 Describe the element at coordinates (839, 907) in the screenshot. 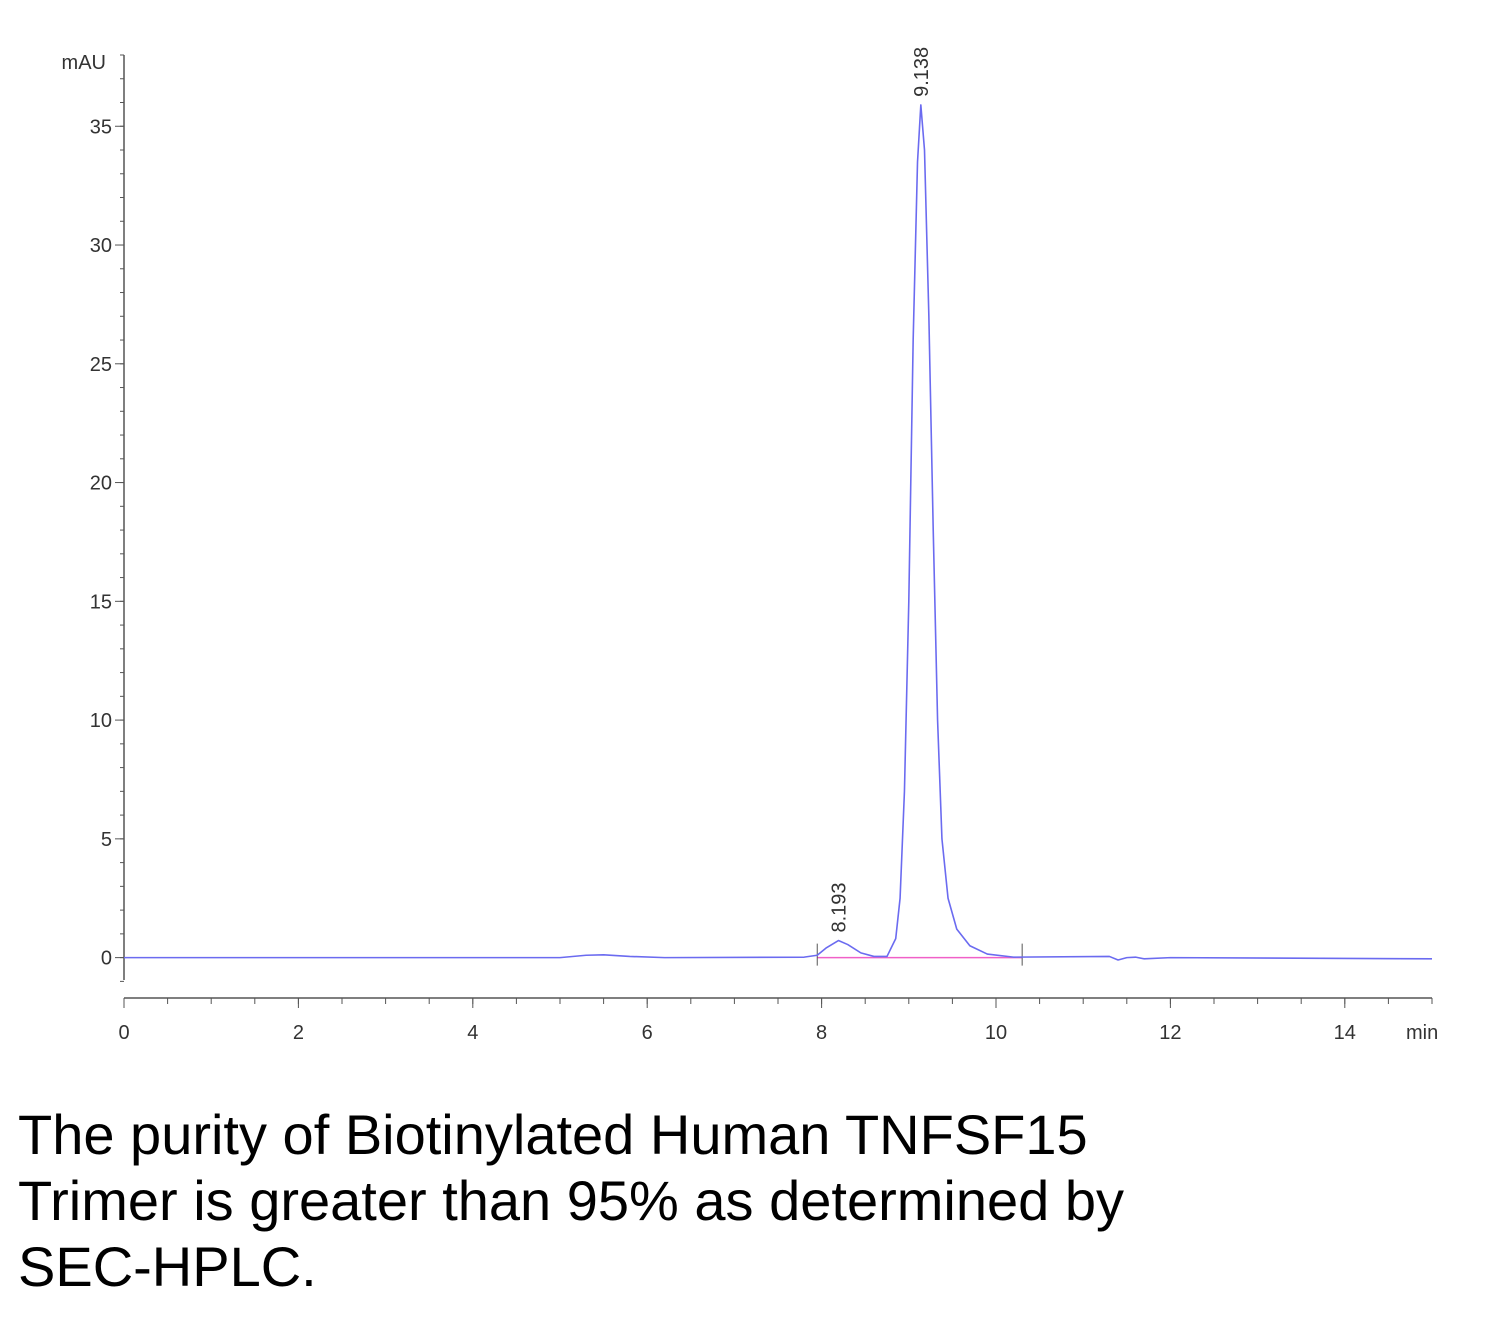

I see `peak-label: 8.193` at that location.